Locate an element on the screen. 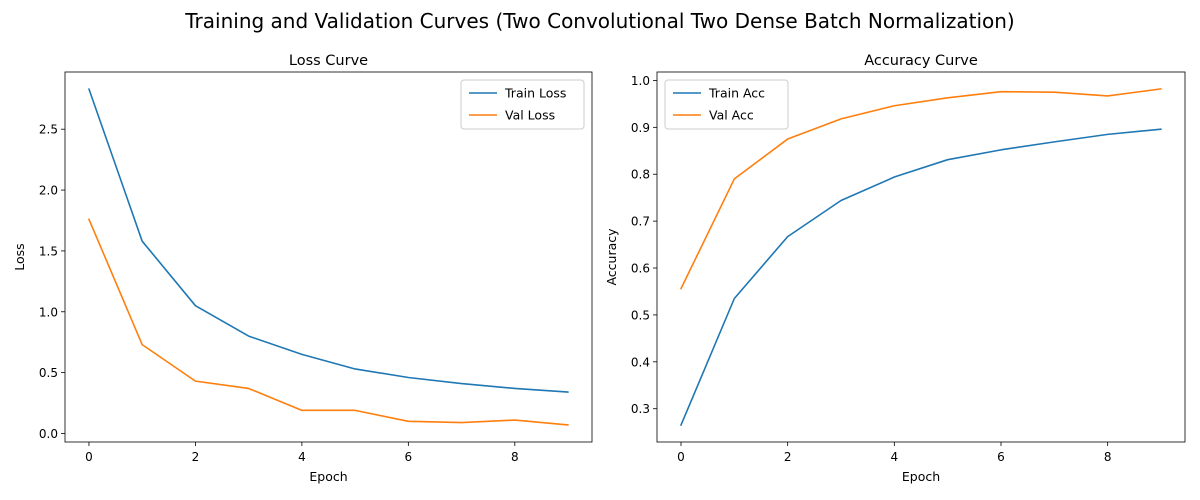  y-tick-label: 0.3 is located at coordinates (640, 409).